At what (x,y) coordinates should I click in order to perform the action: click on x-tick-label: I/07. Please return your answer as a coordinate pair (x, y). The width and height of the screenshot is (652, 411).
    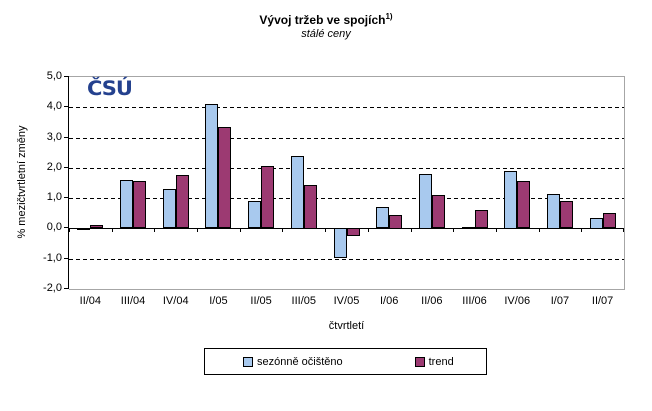
    Looking at the image, I should click on (560, 301).